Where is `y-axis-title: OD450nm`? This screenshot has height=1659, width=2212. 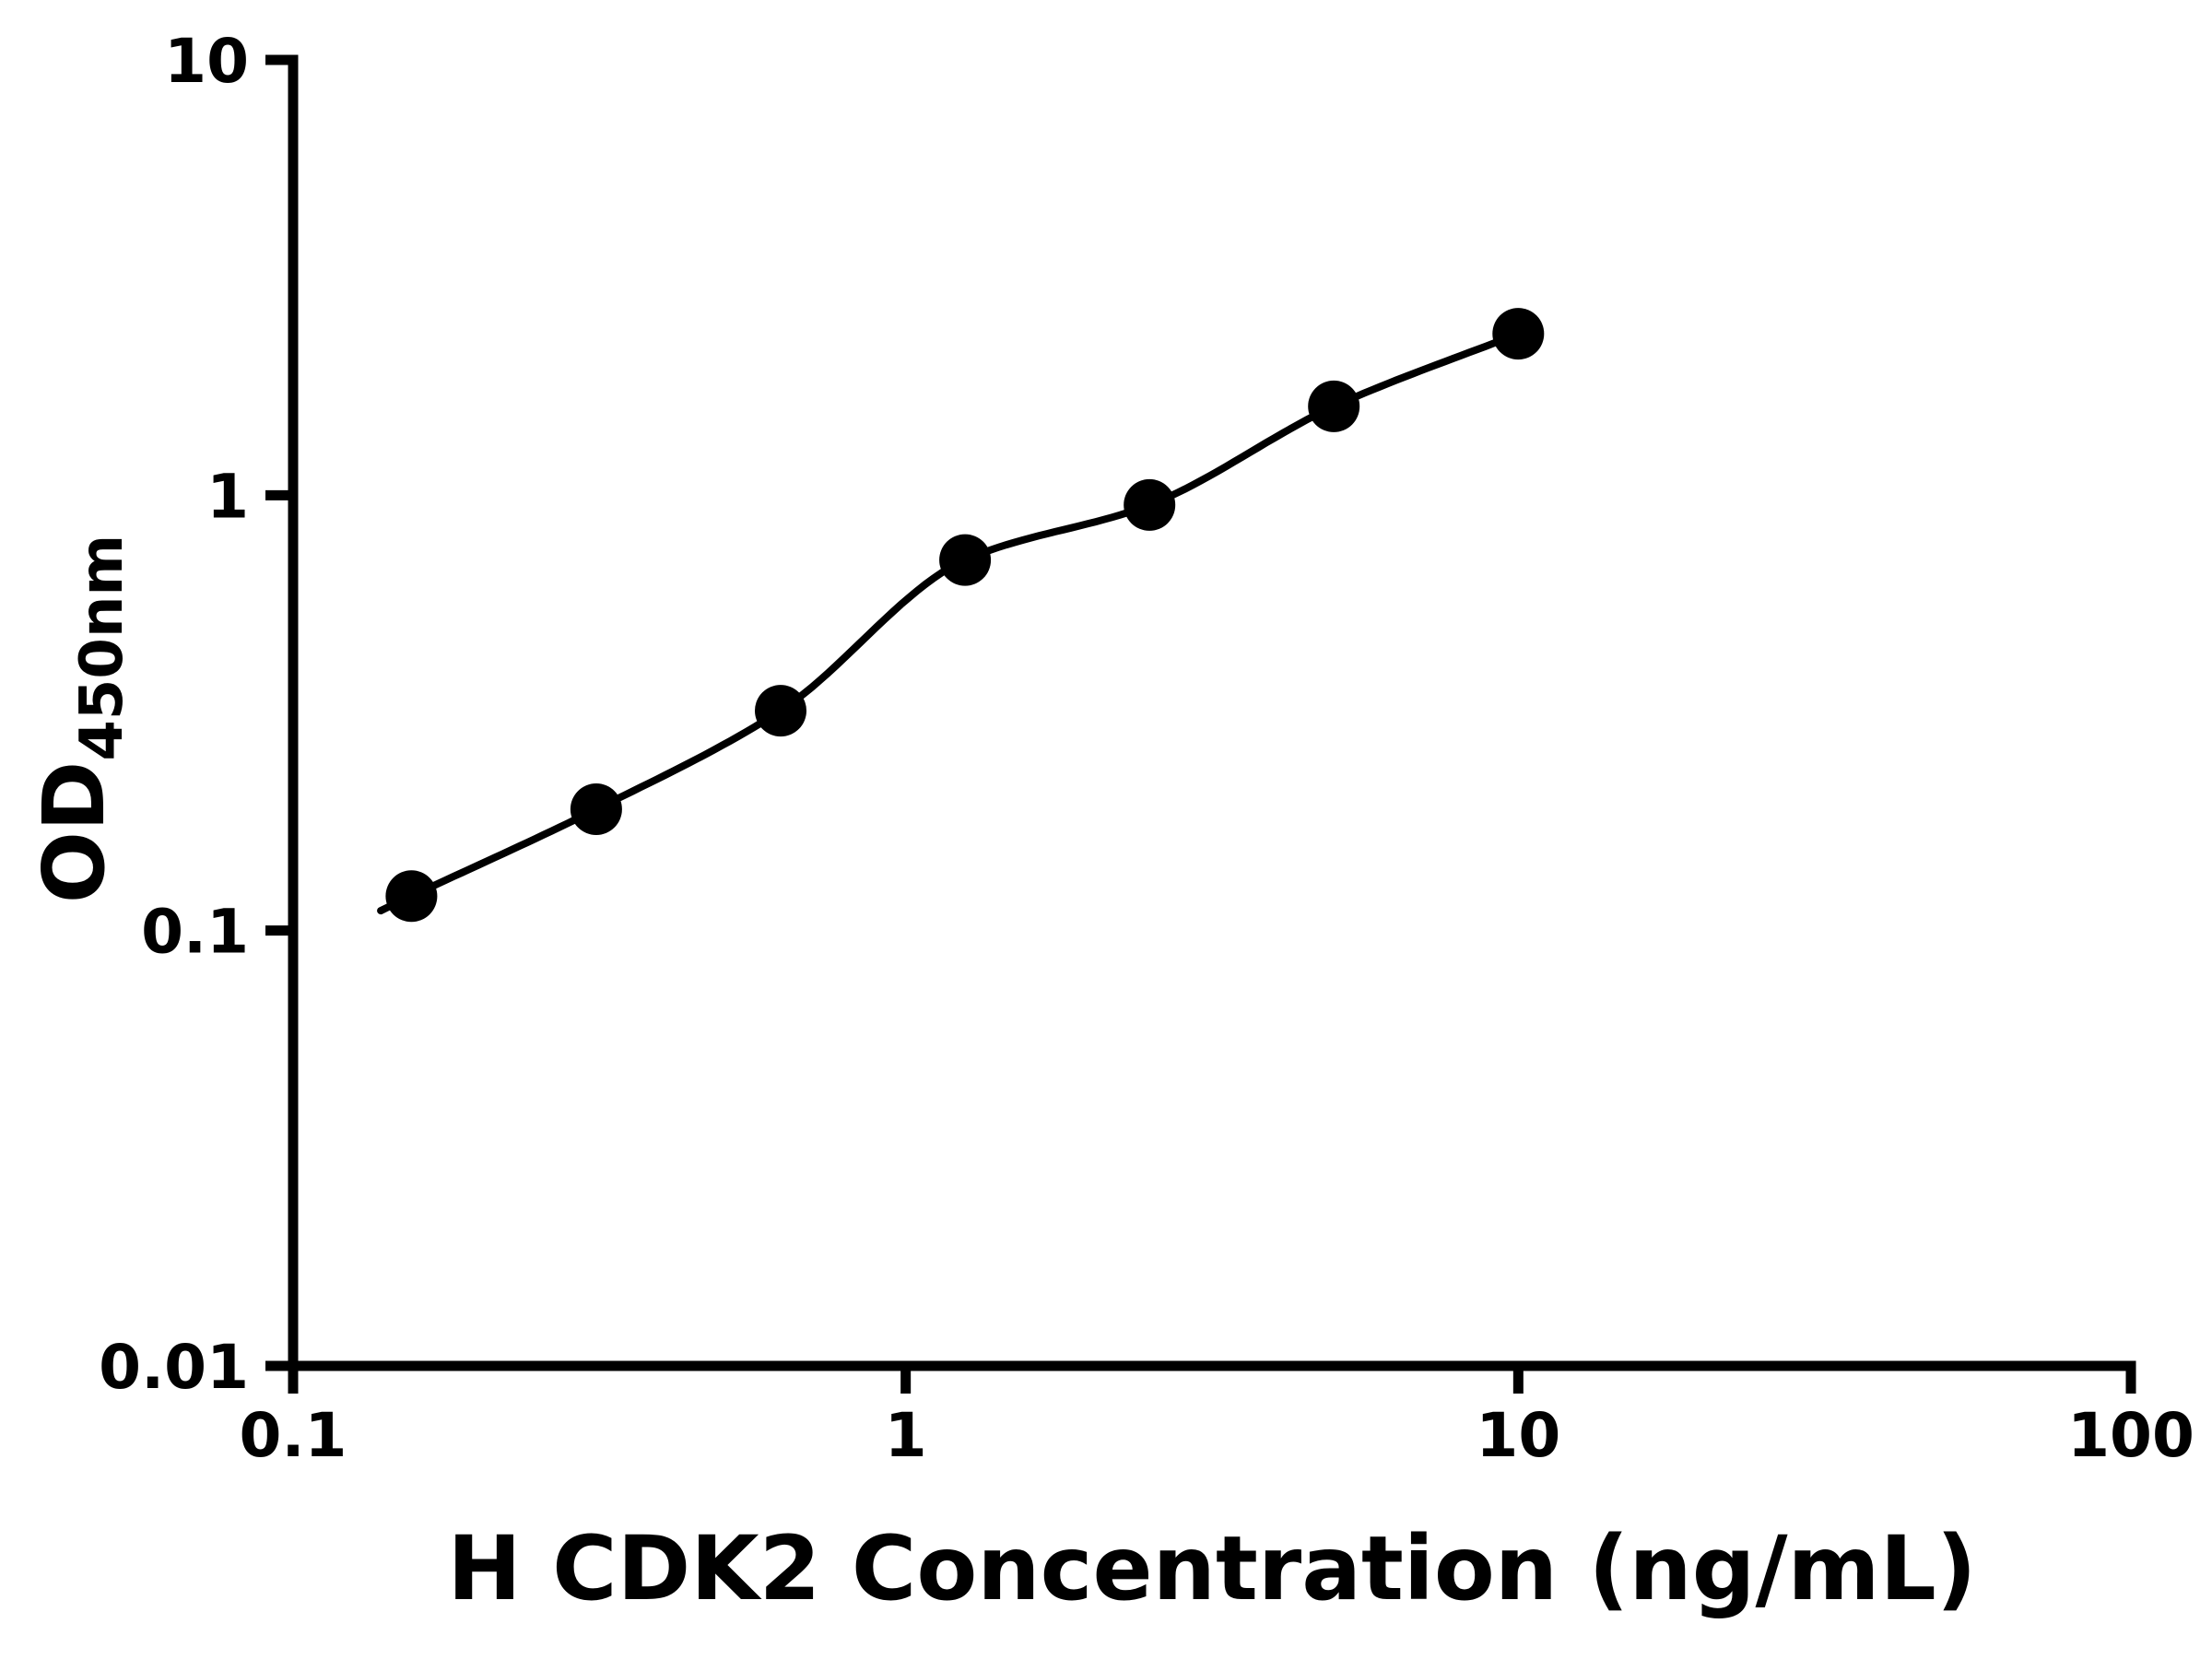
y-axis-title: OD450nm is located at coordinates (80, 719).